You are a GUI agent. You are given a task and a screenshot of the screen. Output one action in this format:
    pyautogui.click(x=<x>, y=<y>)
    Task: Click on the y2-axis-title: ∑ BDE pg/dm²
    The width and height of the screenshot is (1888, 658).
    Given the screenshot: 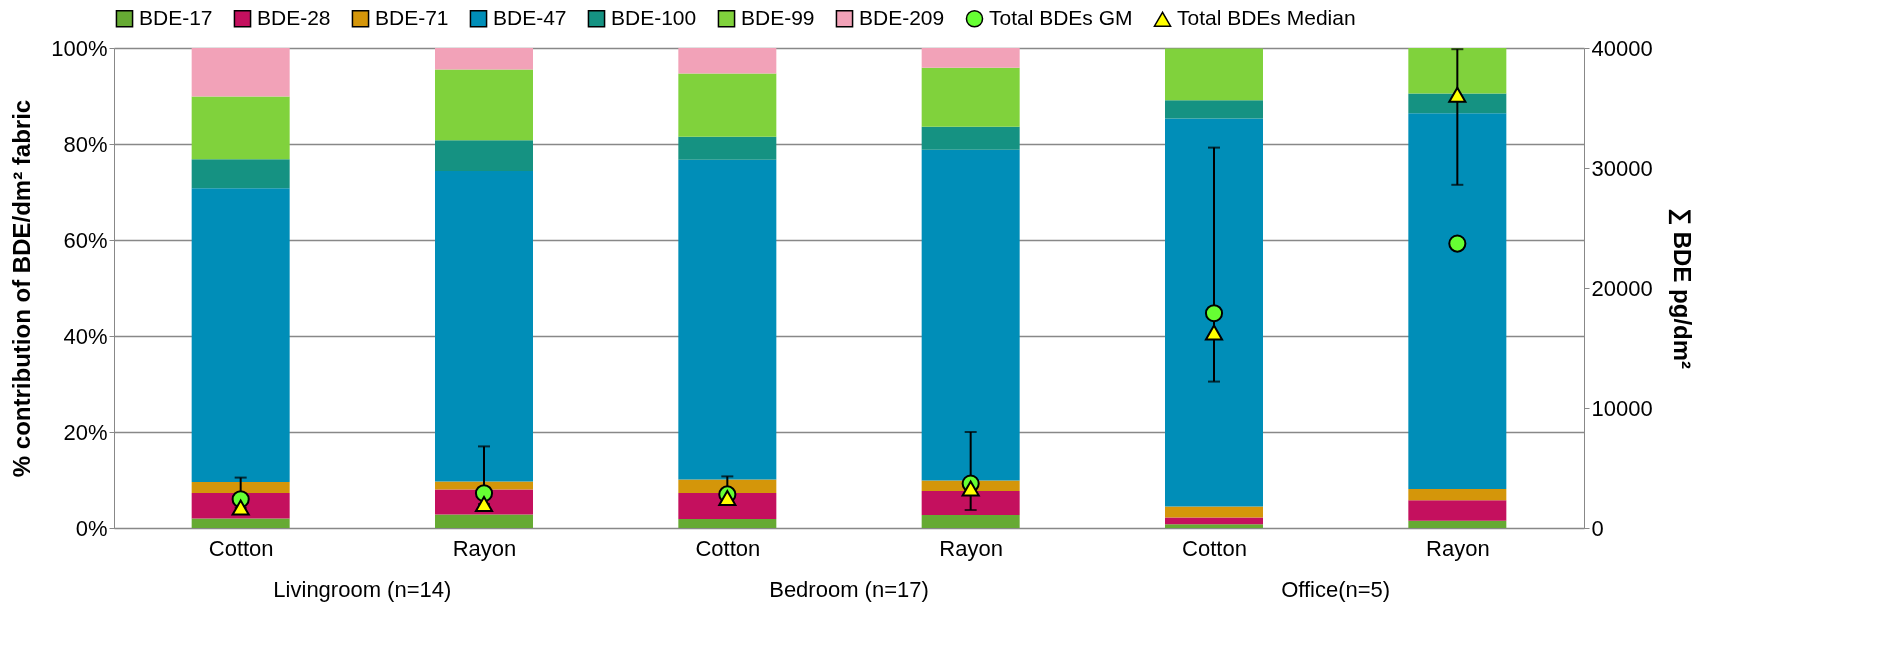 What is the action you would take?
    pyautogui.click(x=1681, y=288)
    